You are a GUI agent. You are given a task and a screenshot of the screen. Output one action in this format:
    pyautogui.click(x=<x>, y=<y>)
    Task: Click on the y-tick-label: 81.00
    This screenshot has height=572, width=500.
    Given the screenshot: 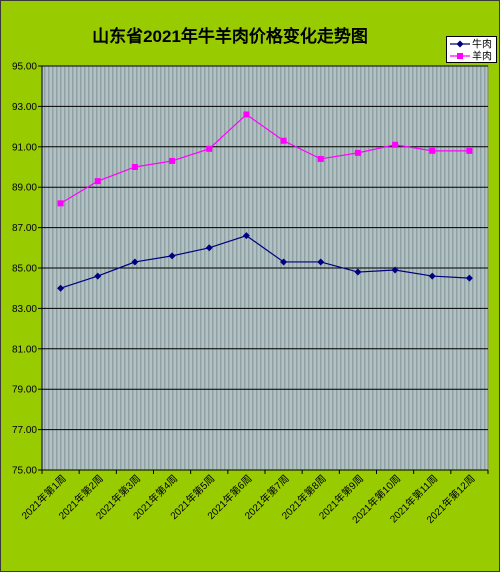 What is the action you would take?
    pyautogui.click(x=24, y=349)
    